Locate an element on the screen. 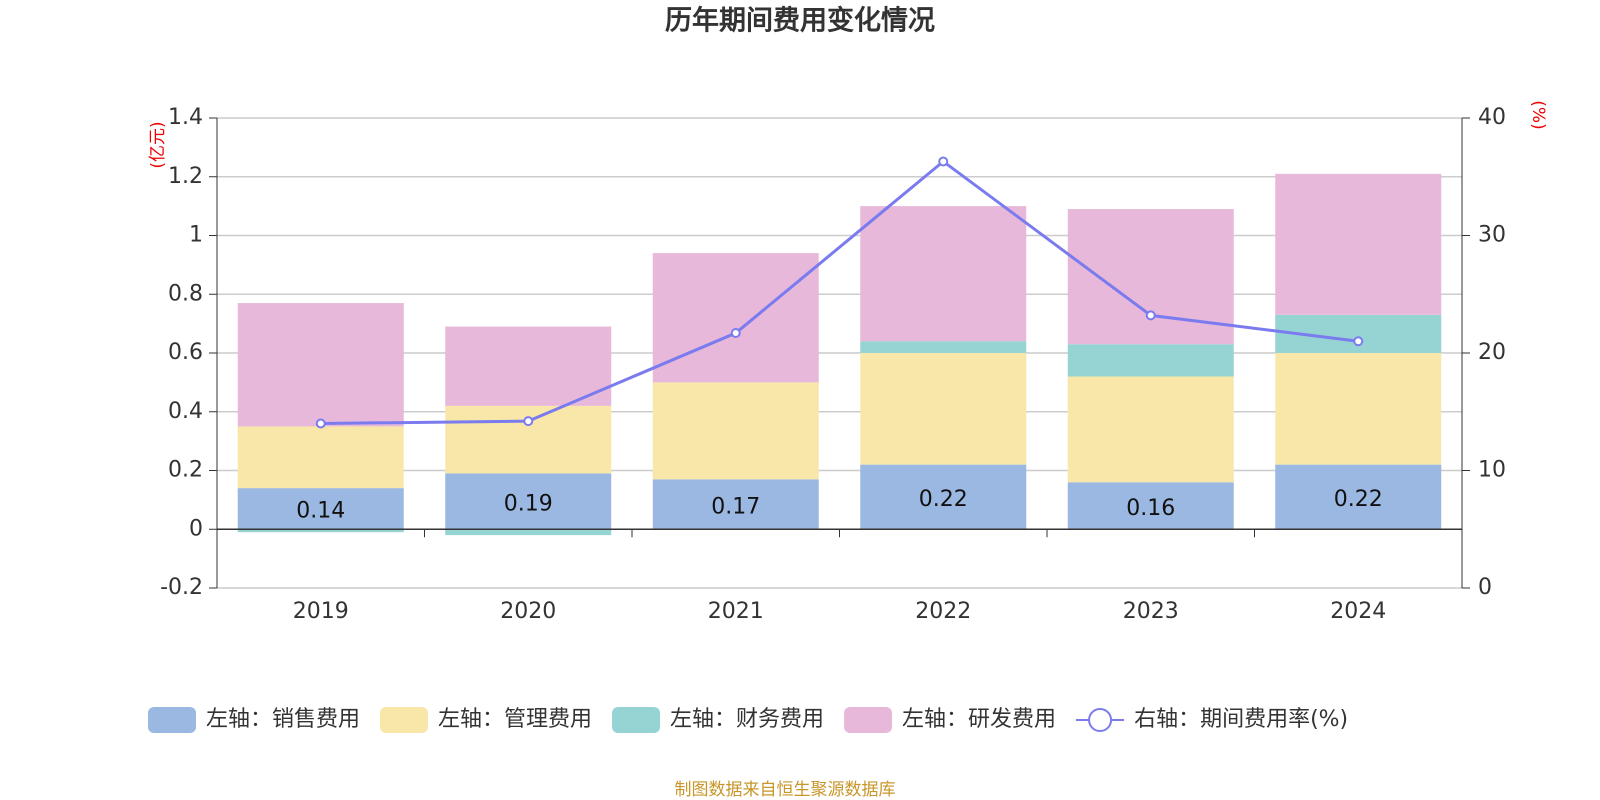 This screenshot has width=1600, height=800. y-tick-label: 1.4 is located at coordinates (185, 117).